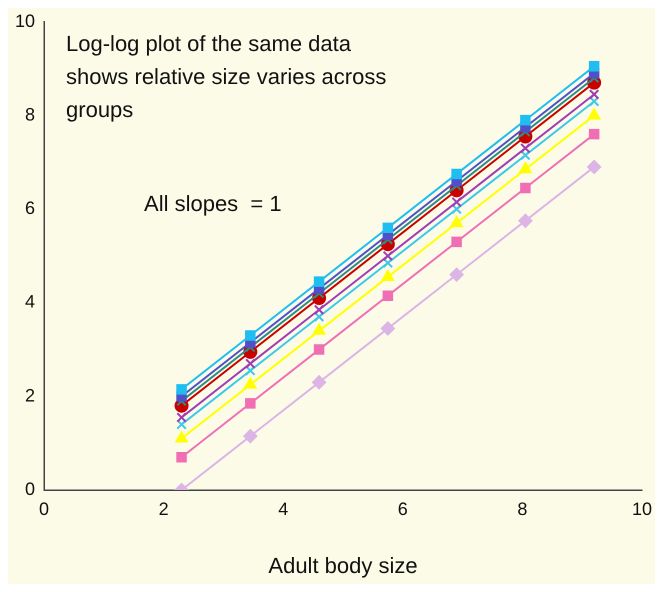 The height and width of the screenshot is (592, 663). What do you see at coordinates (44, 508) in the screenshot?
I see `x-tick-label: 0` at bounding box center [44, 508].